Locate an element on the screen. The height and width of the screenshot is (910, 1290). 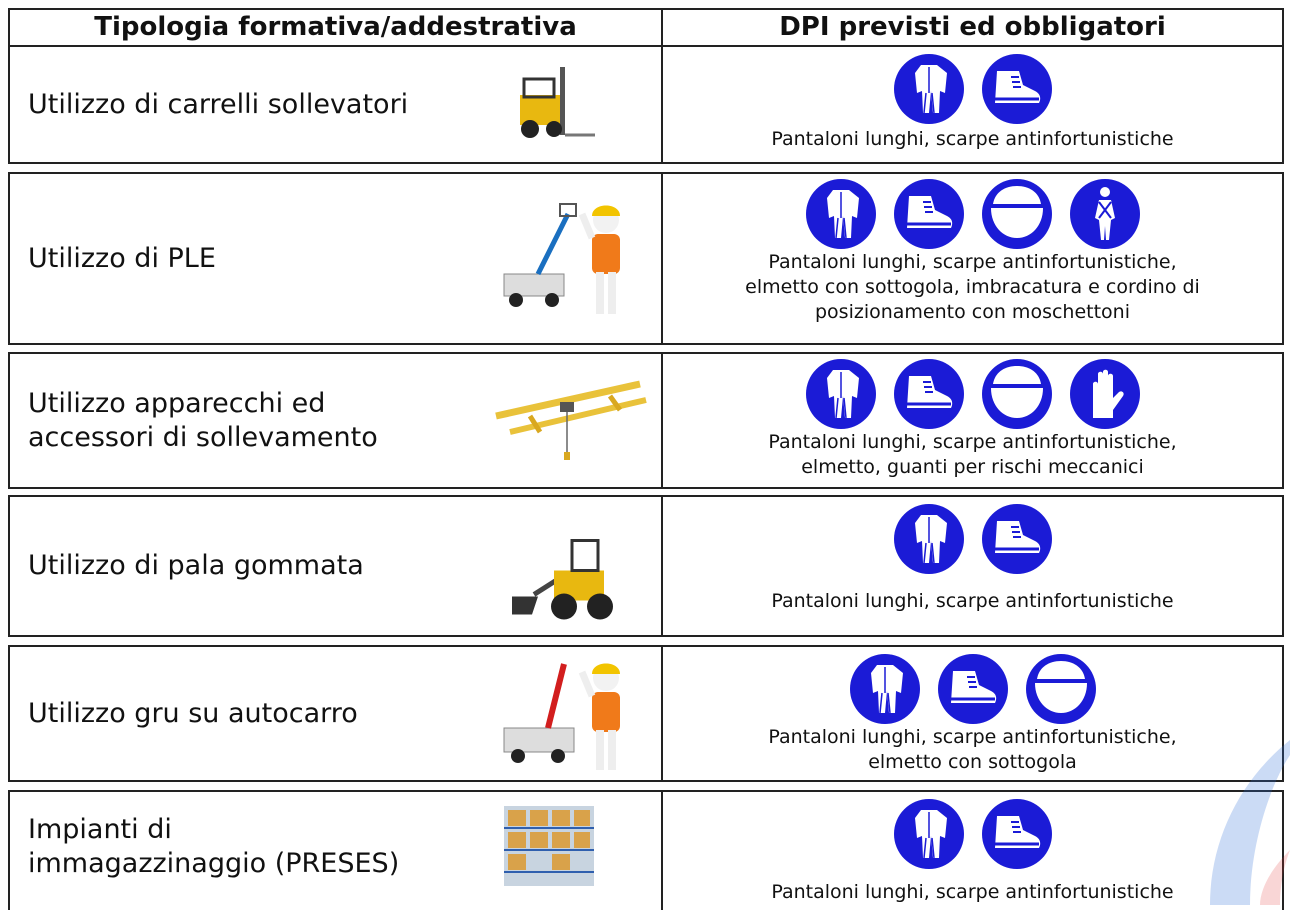
header-cell: DPI previsti ed obbligatori is located at coordinates (973, 27).